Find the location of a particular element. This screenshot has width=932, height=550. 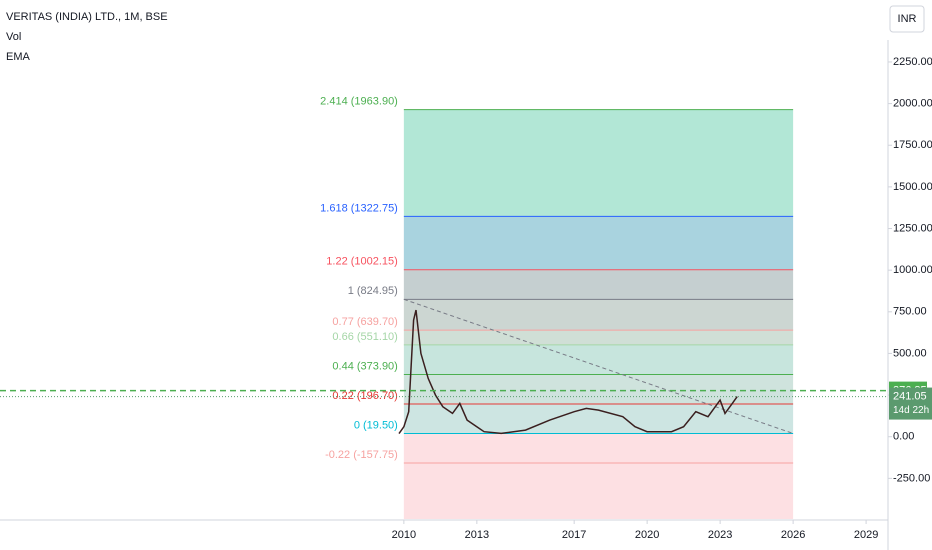

fib-label: 0 (19.50) is located at coordinates (376, 425).